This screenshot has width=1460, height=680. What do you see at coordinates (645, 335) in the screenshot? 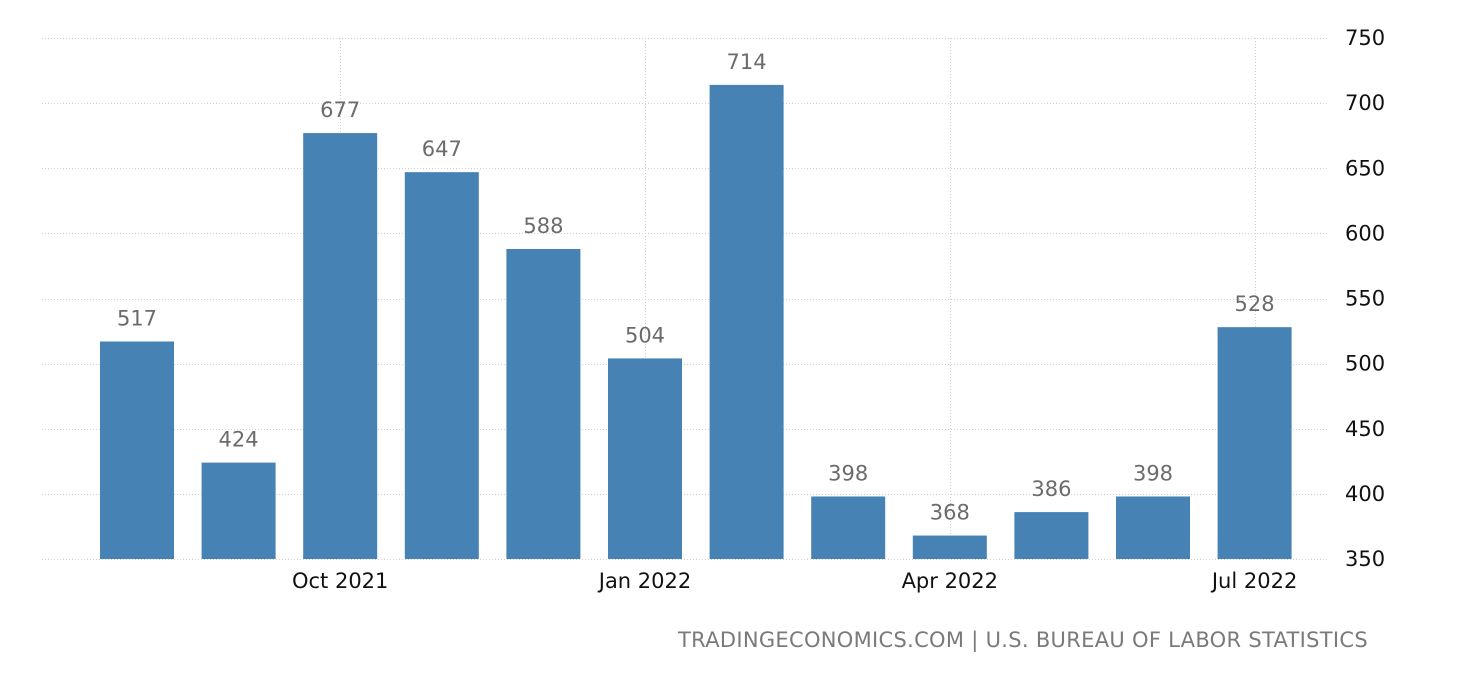
I see `bar-value-label: 504` at bounding box center [645, 335].